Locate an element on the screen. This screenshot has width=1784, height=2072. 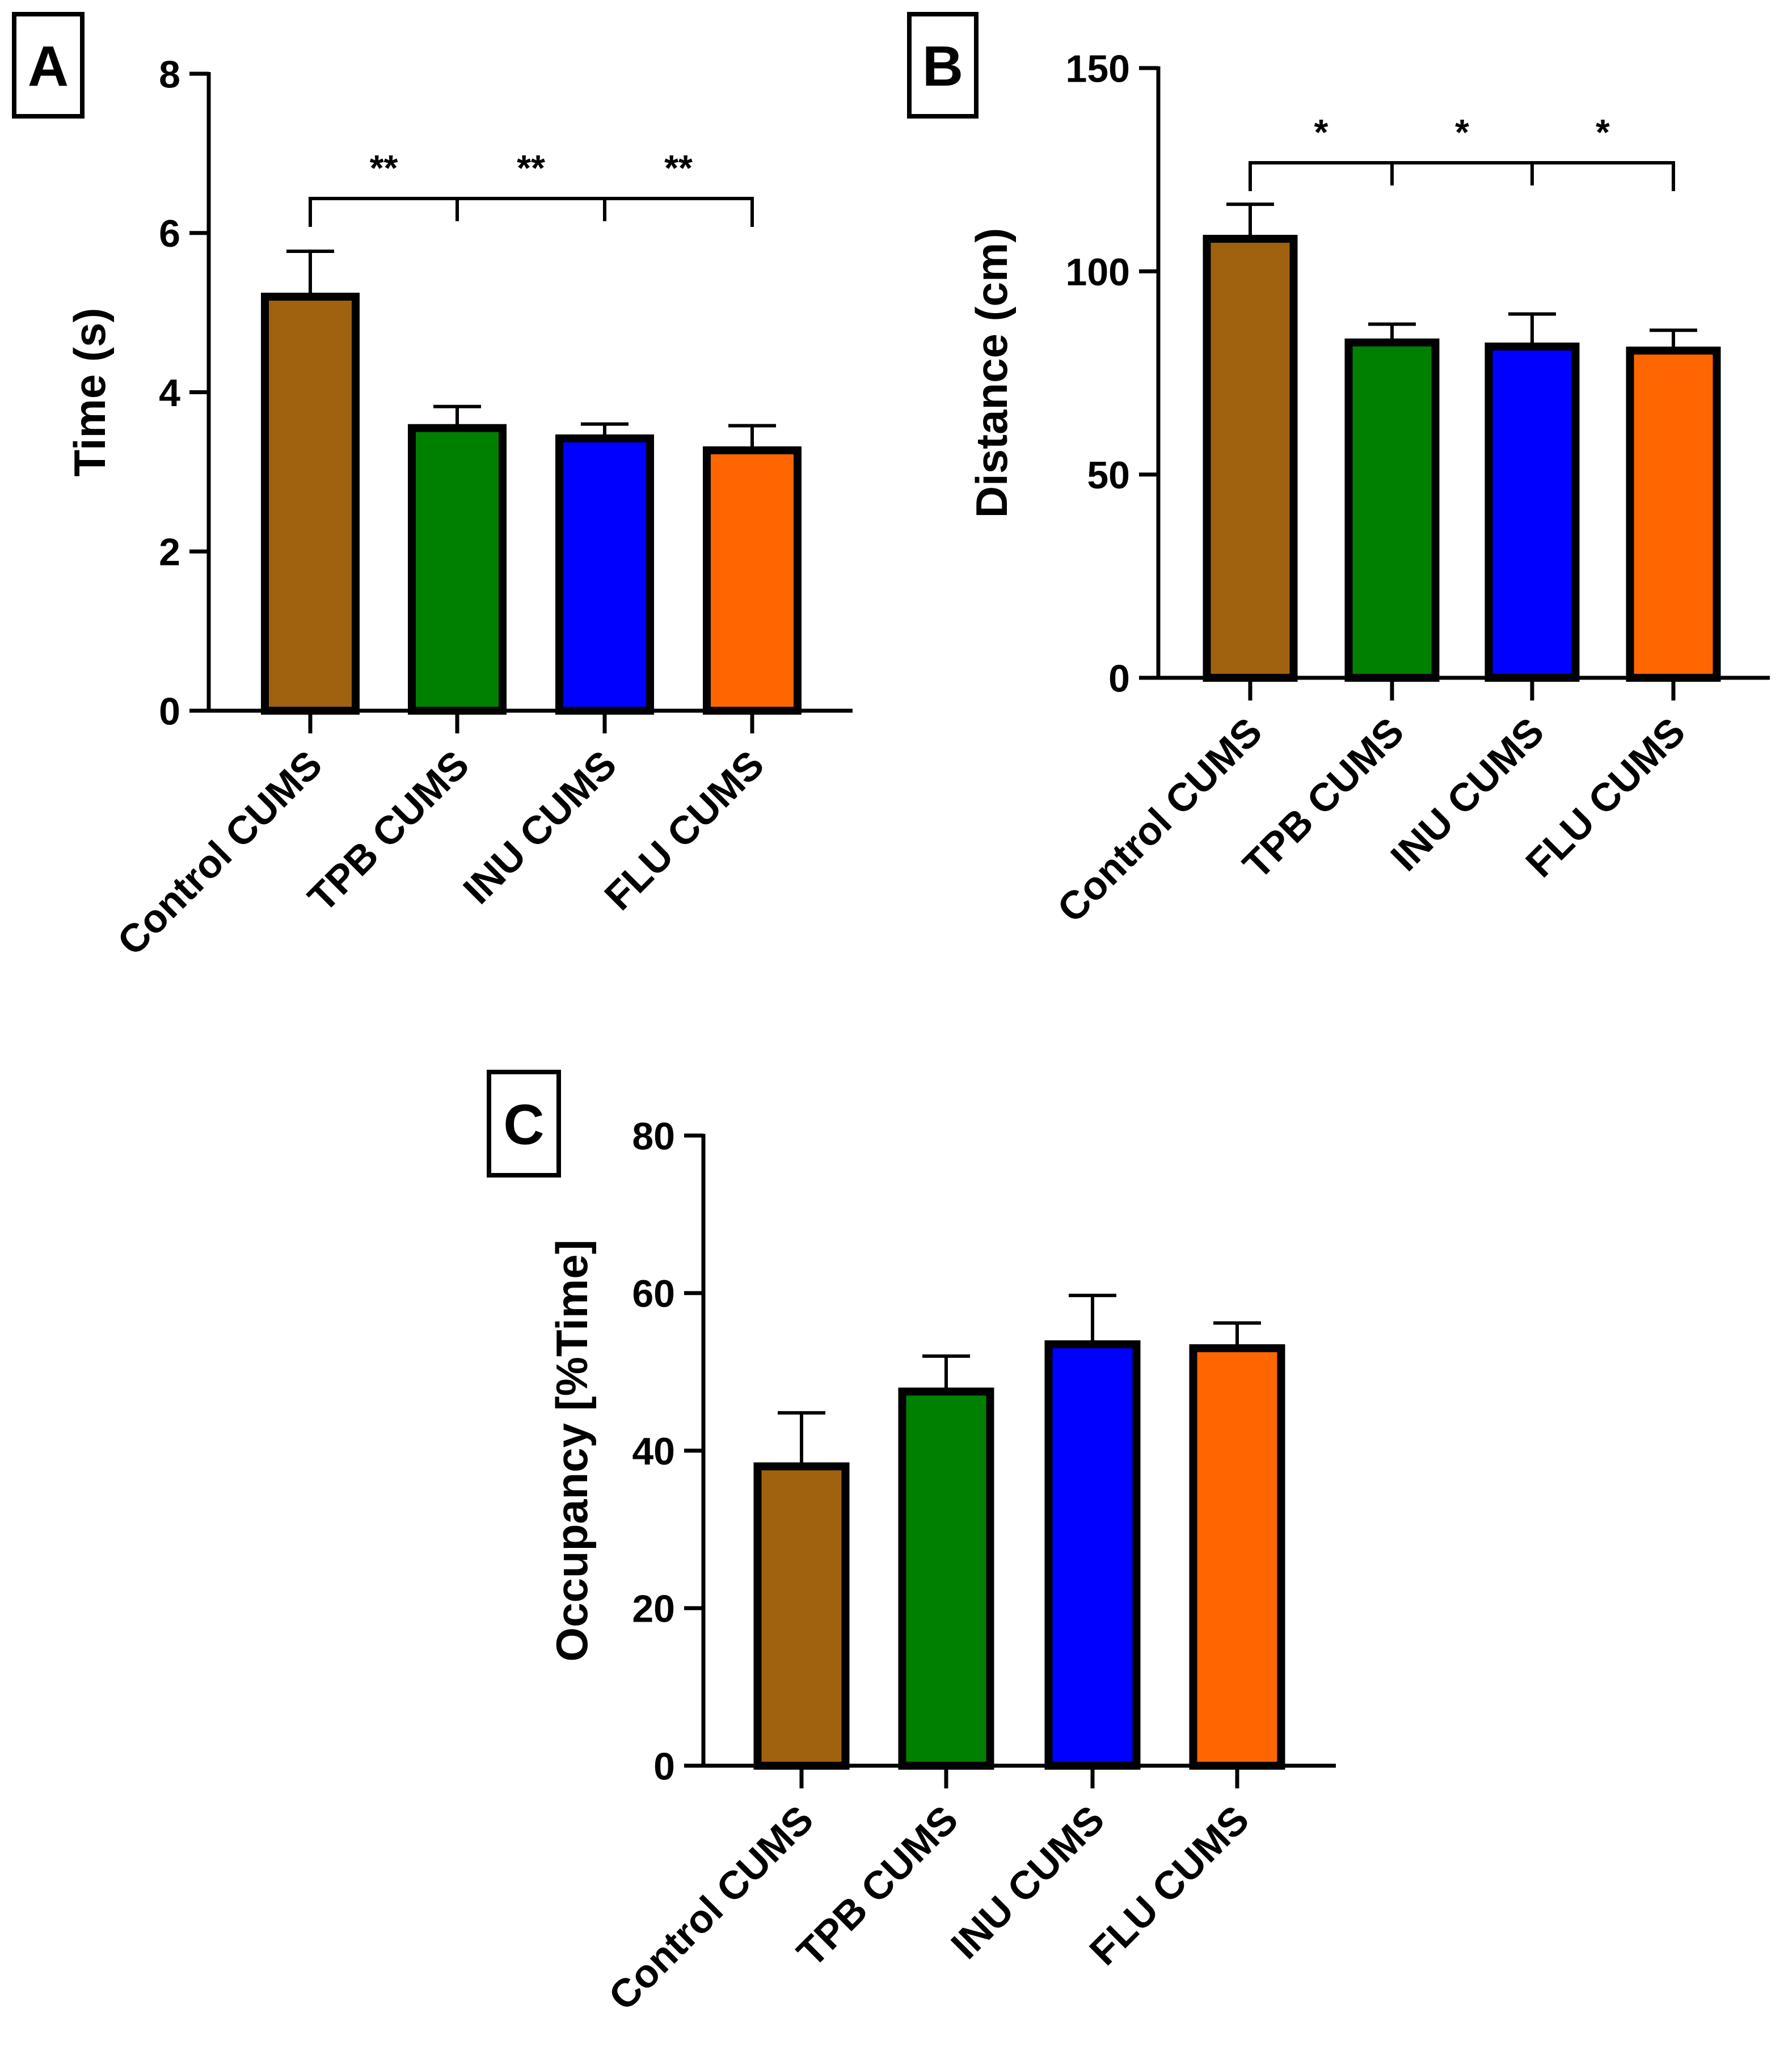
significance-label-b-1: * is located at coordinates (1462, 132).